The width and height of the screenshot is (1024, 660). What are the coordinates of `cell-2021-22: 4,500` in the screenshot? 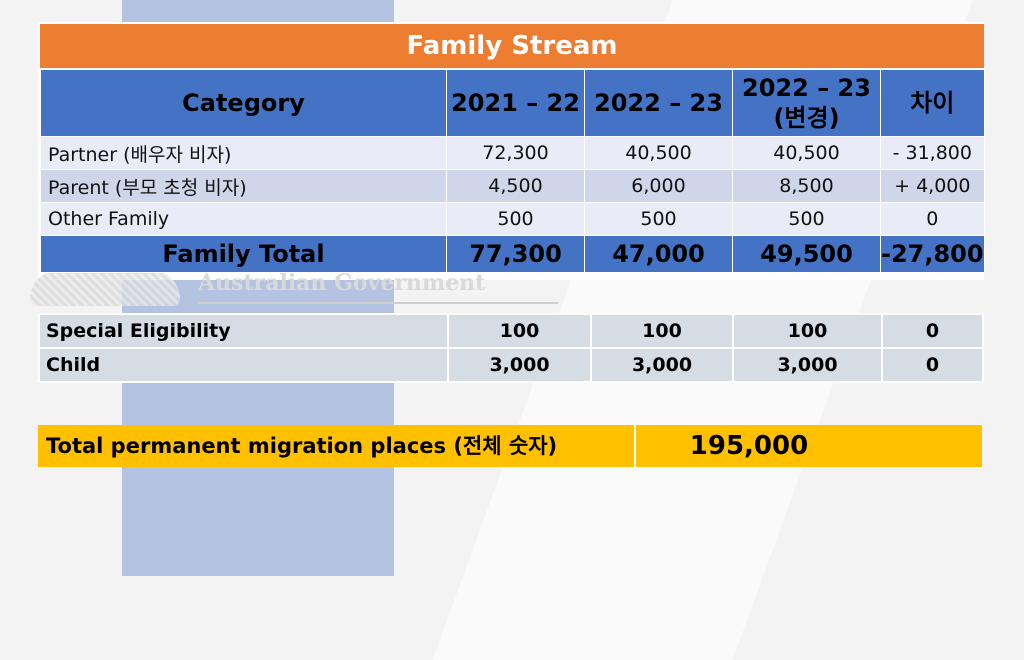 It's located at (515, 186).